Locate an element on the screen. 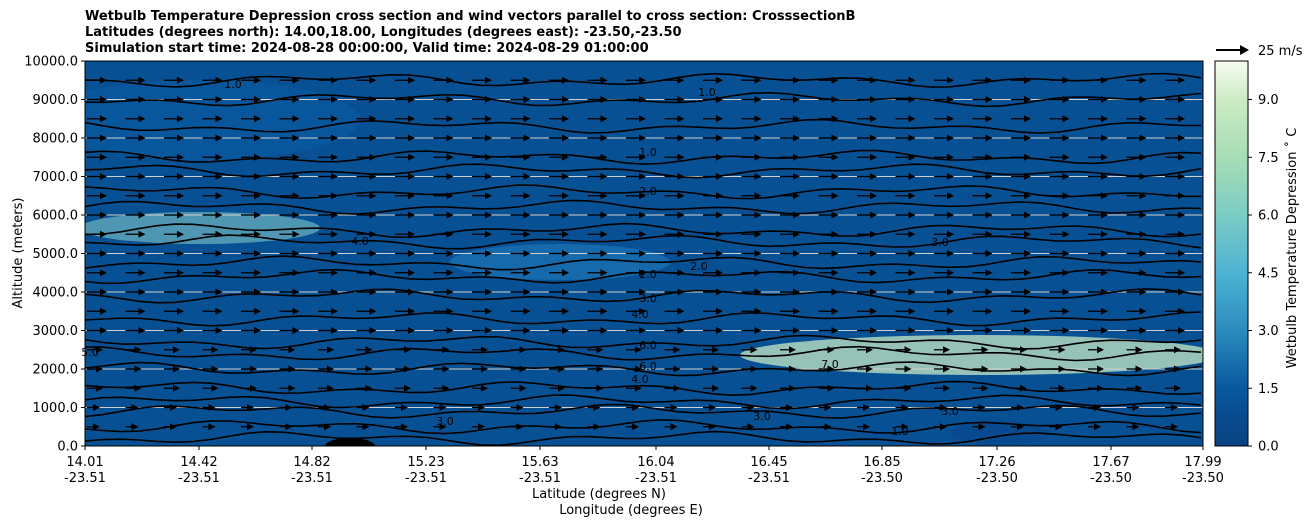  colorbar-tick-label: 4.5 is located at coordinates (1268, 273).